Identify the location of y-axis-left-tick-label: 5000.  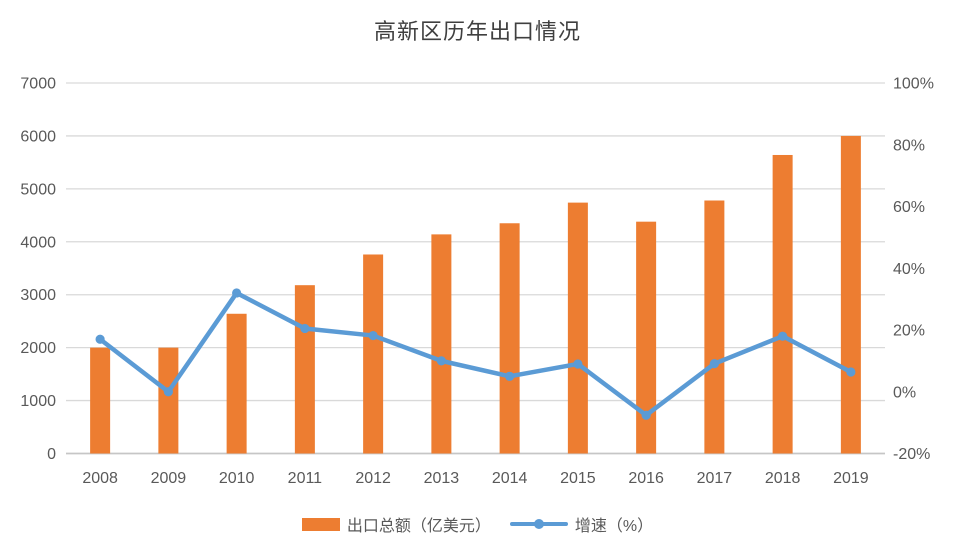
(38, 189).